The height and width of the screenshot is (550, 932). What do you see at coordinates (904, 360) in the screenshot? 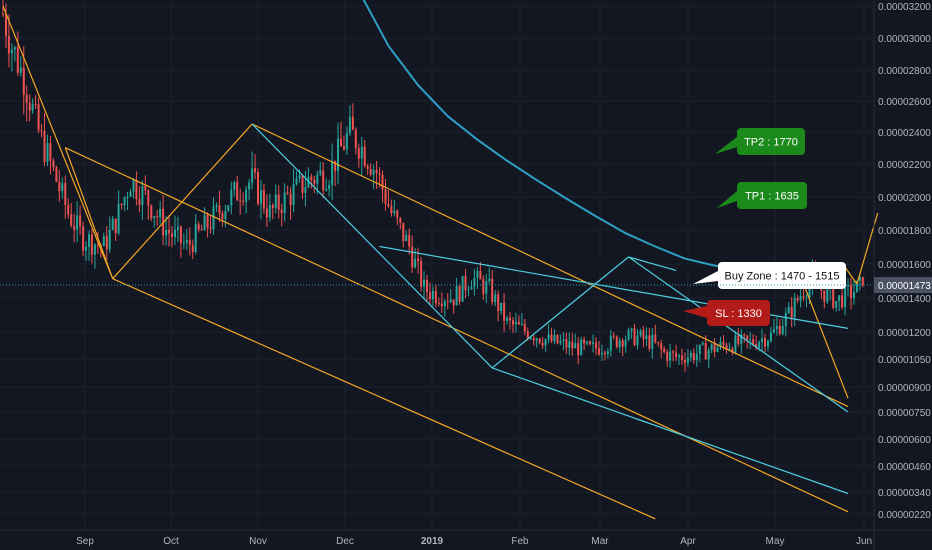
I see `price-tick-label: 0.00001050` at bounding box center [904, 360].